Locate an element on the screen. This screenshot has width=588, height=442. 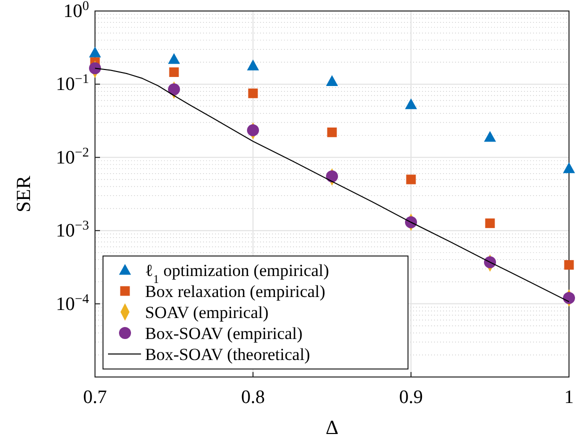
y-tick-label: 10$^{−4}$ is located at coordinates (73, 302).